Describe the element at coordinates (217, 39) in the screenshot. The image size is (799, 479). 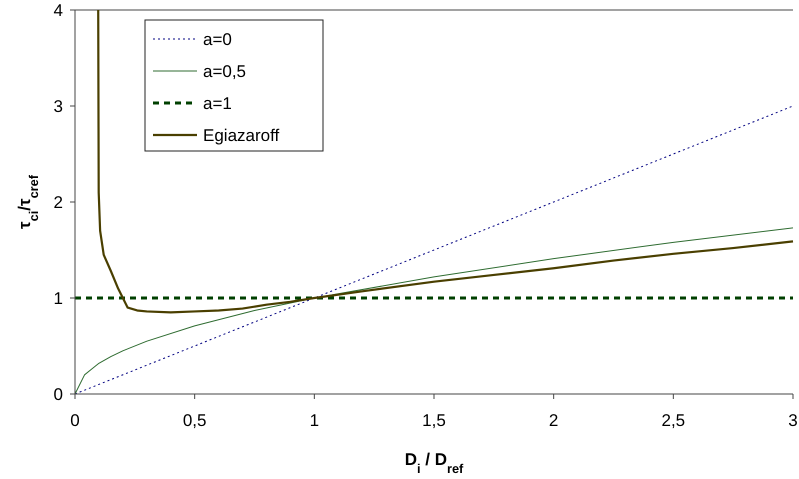
I see `legend-label: a=0` at that location.